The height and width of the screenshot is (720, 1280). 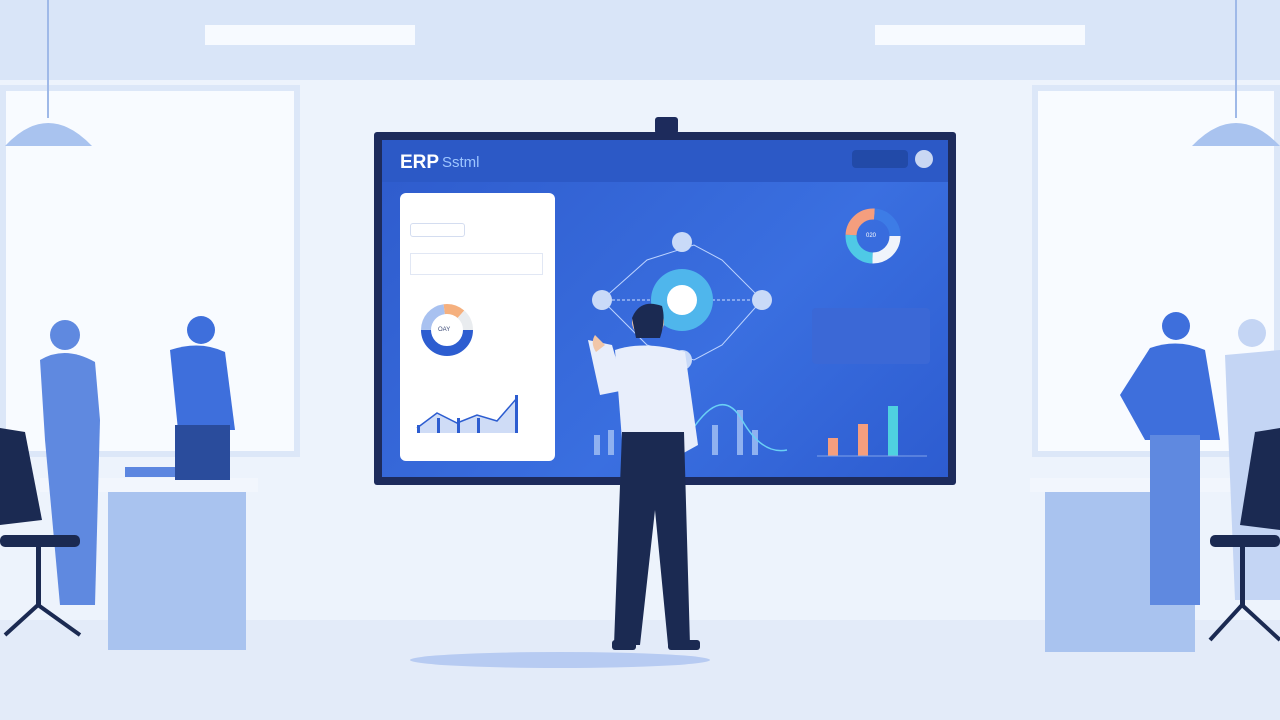 I want to click on app-subtitle: Sstml, so click(x=461, y=162).